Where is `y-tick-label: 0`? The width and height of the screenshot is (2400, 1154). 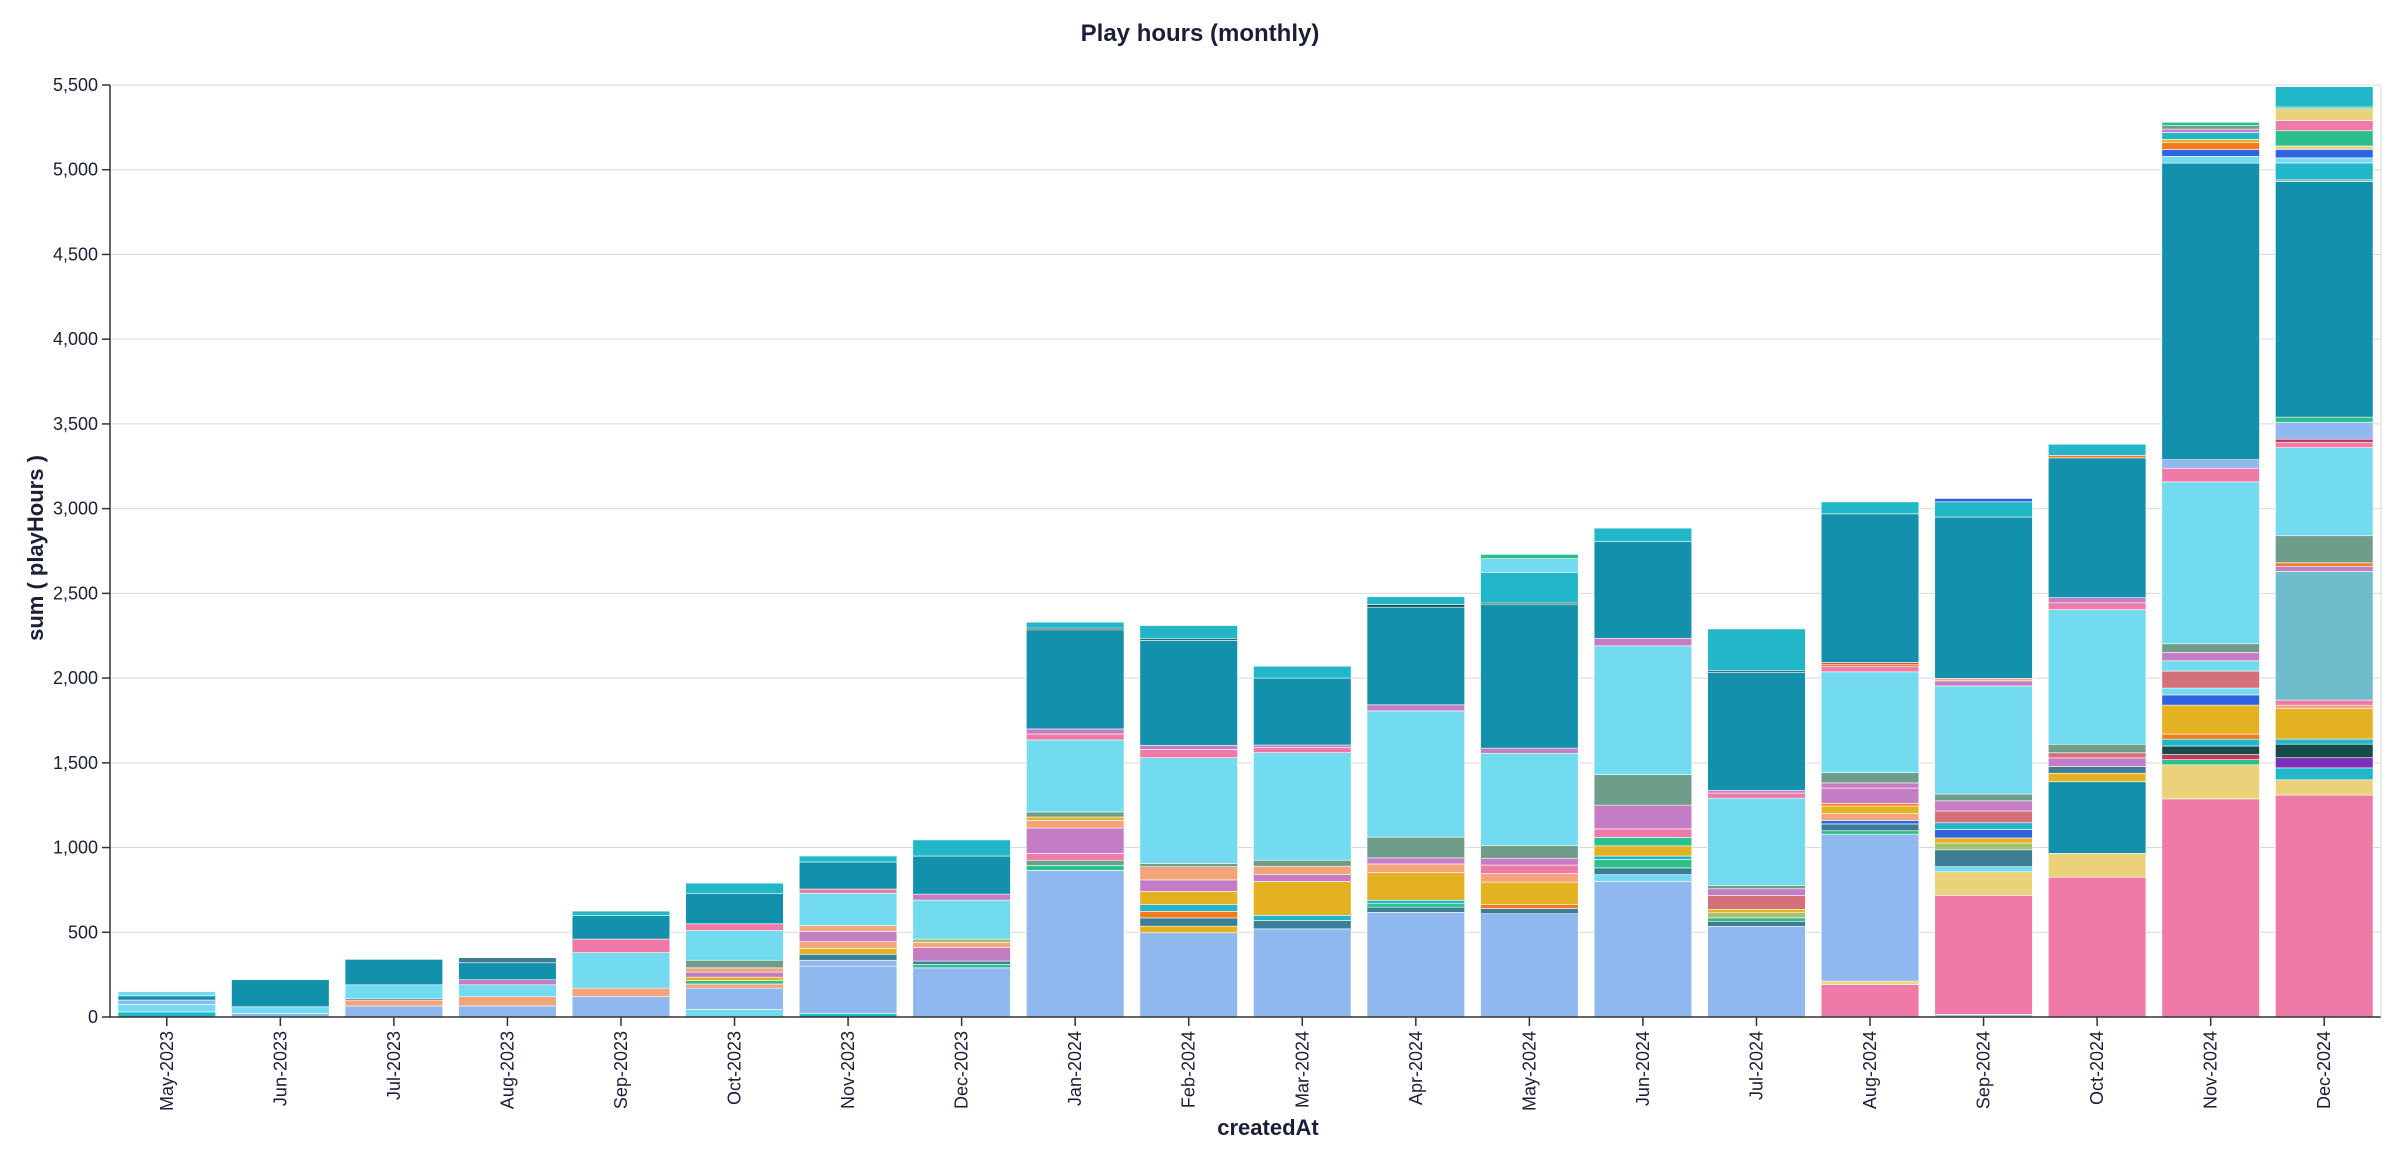
y-tick-label: 0 is located at coordinates (93, 1017).